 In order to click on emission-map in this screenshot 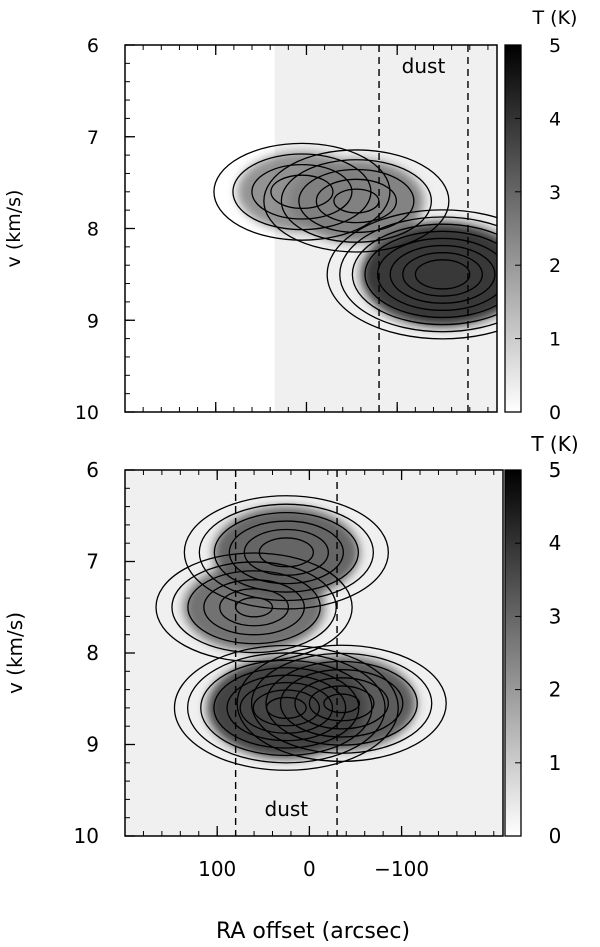, I will do `click(300, 632)`.